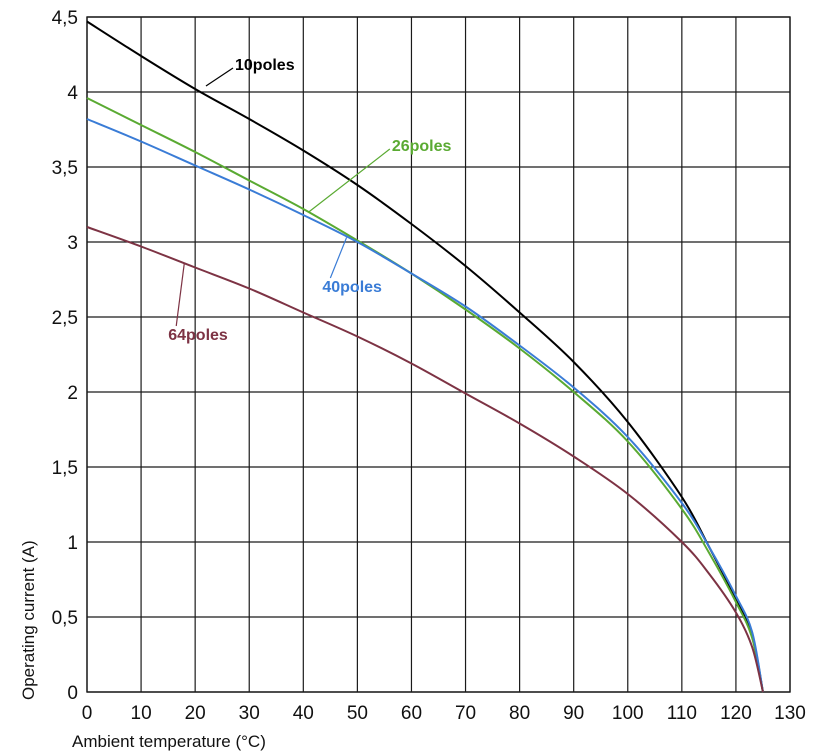 The width and height of the screenshot is (822, 753). I want to click on annotation-leader-26poles, so click(349, 180).